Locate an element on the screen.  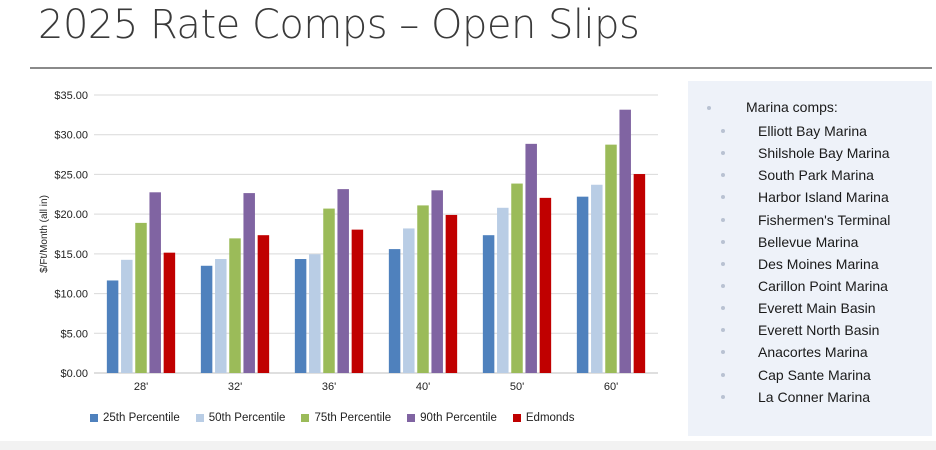
x-tick-label: 60' is located at coordinates (611, 387).